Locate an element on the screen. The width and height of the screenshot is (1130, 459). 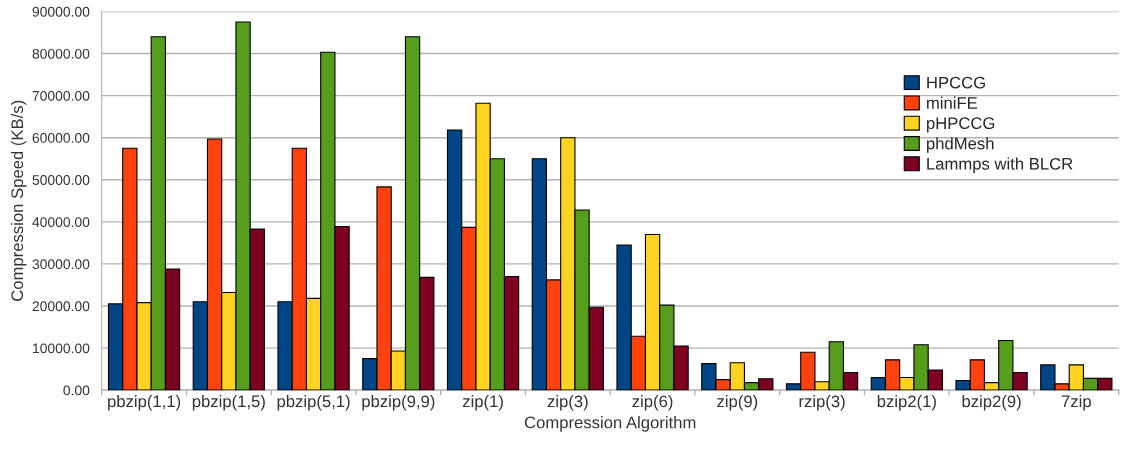
x-tick-label: rzip(3) is located at coordinates (822, 403).